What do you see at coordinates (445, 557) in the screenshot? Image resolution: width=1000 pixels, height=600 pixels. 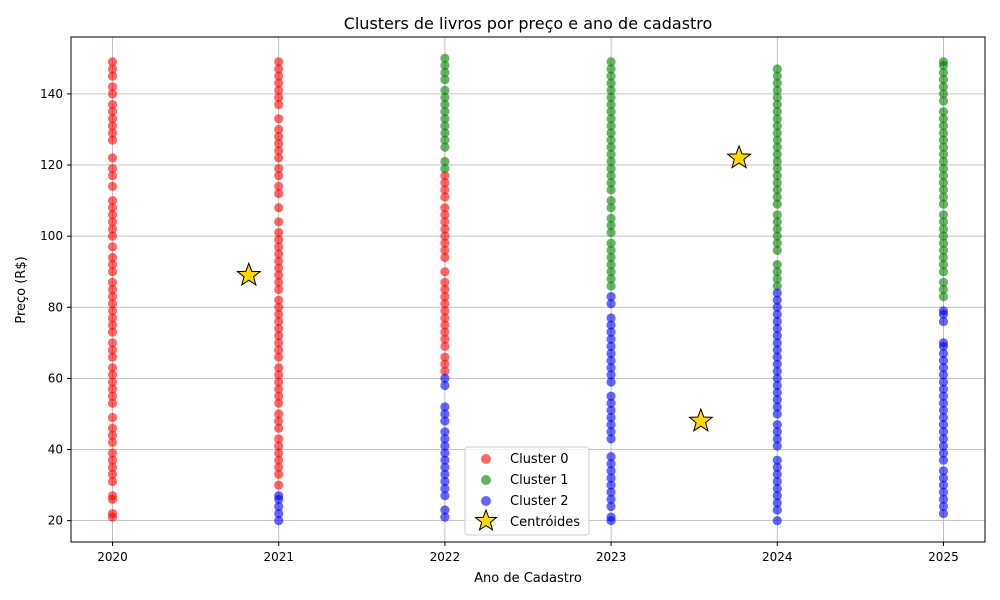 I see `x-tick-label: 2022` at bounding box center [445, 557].